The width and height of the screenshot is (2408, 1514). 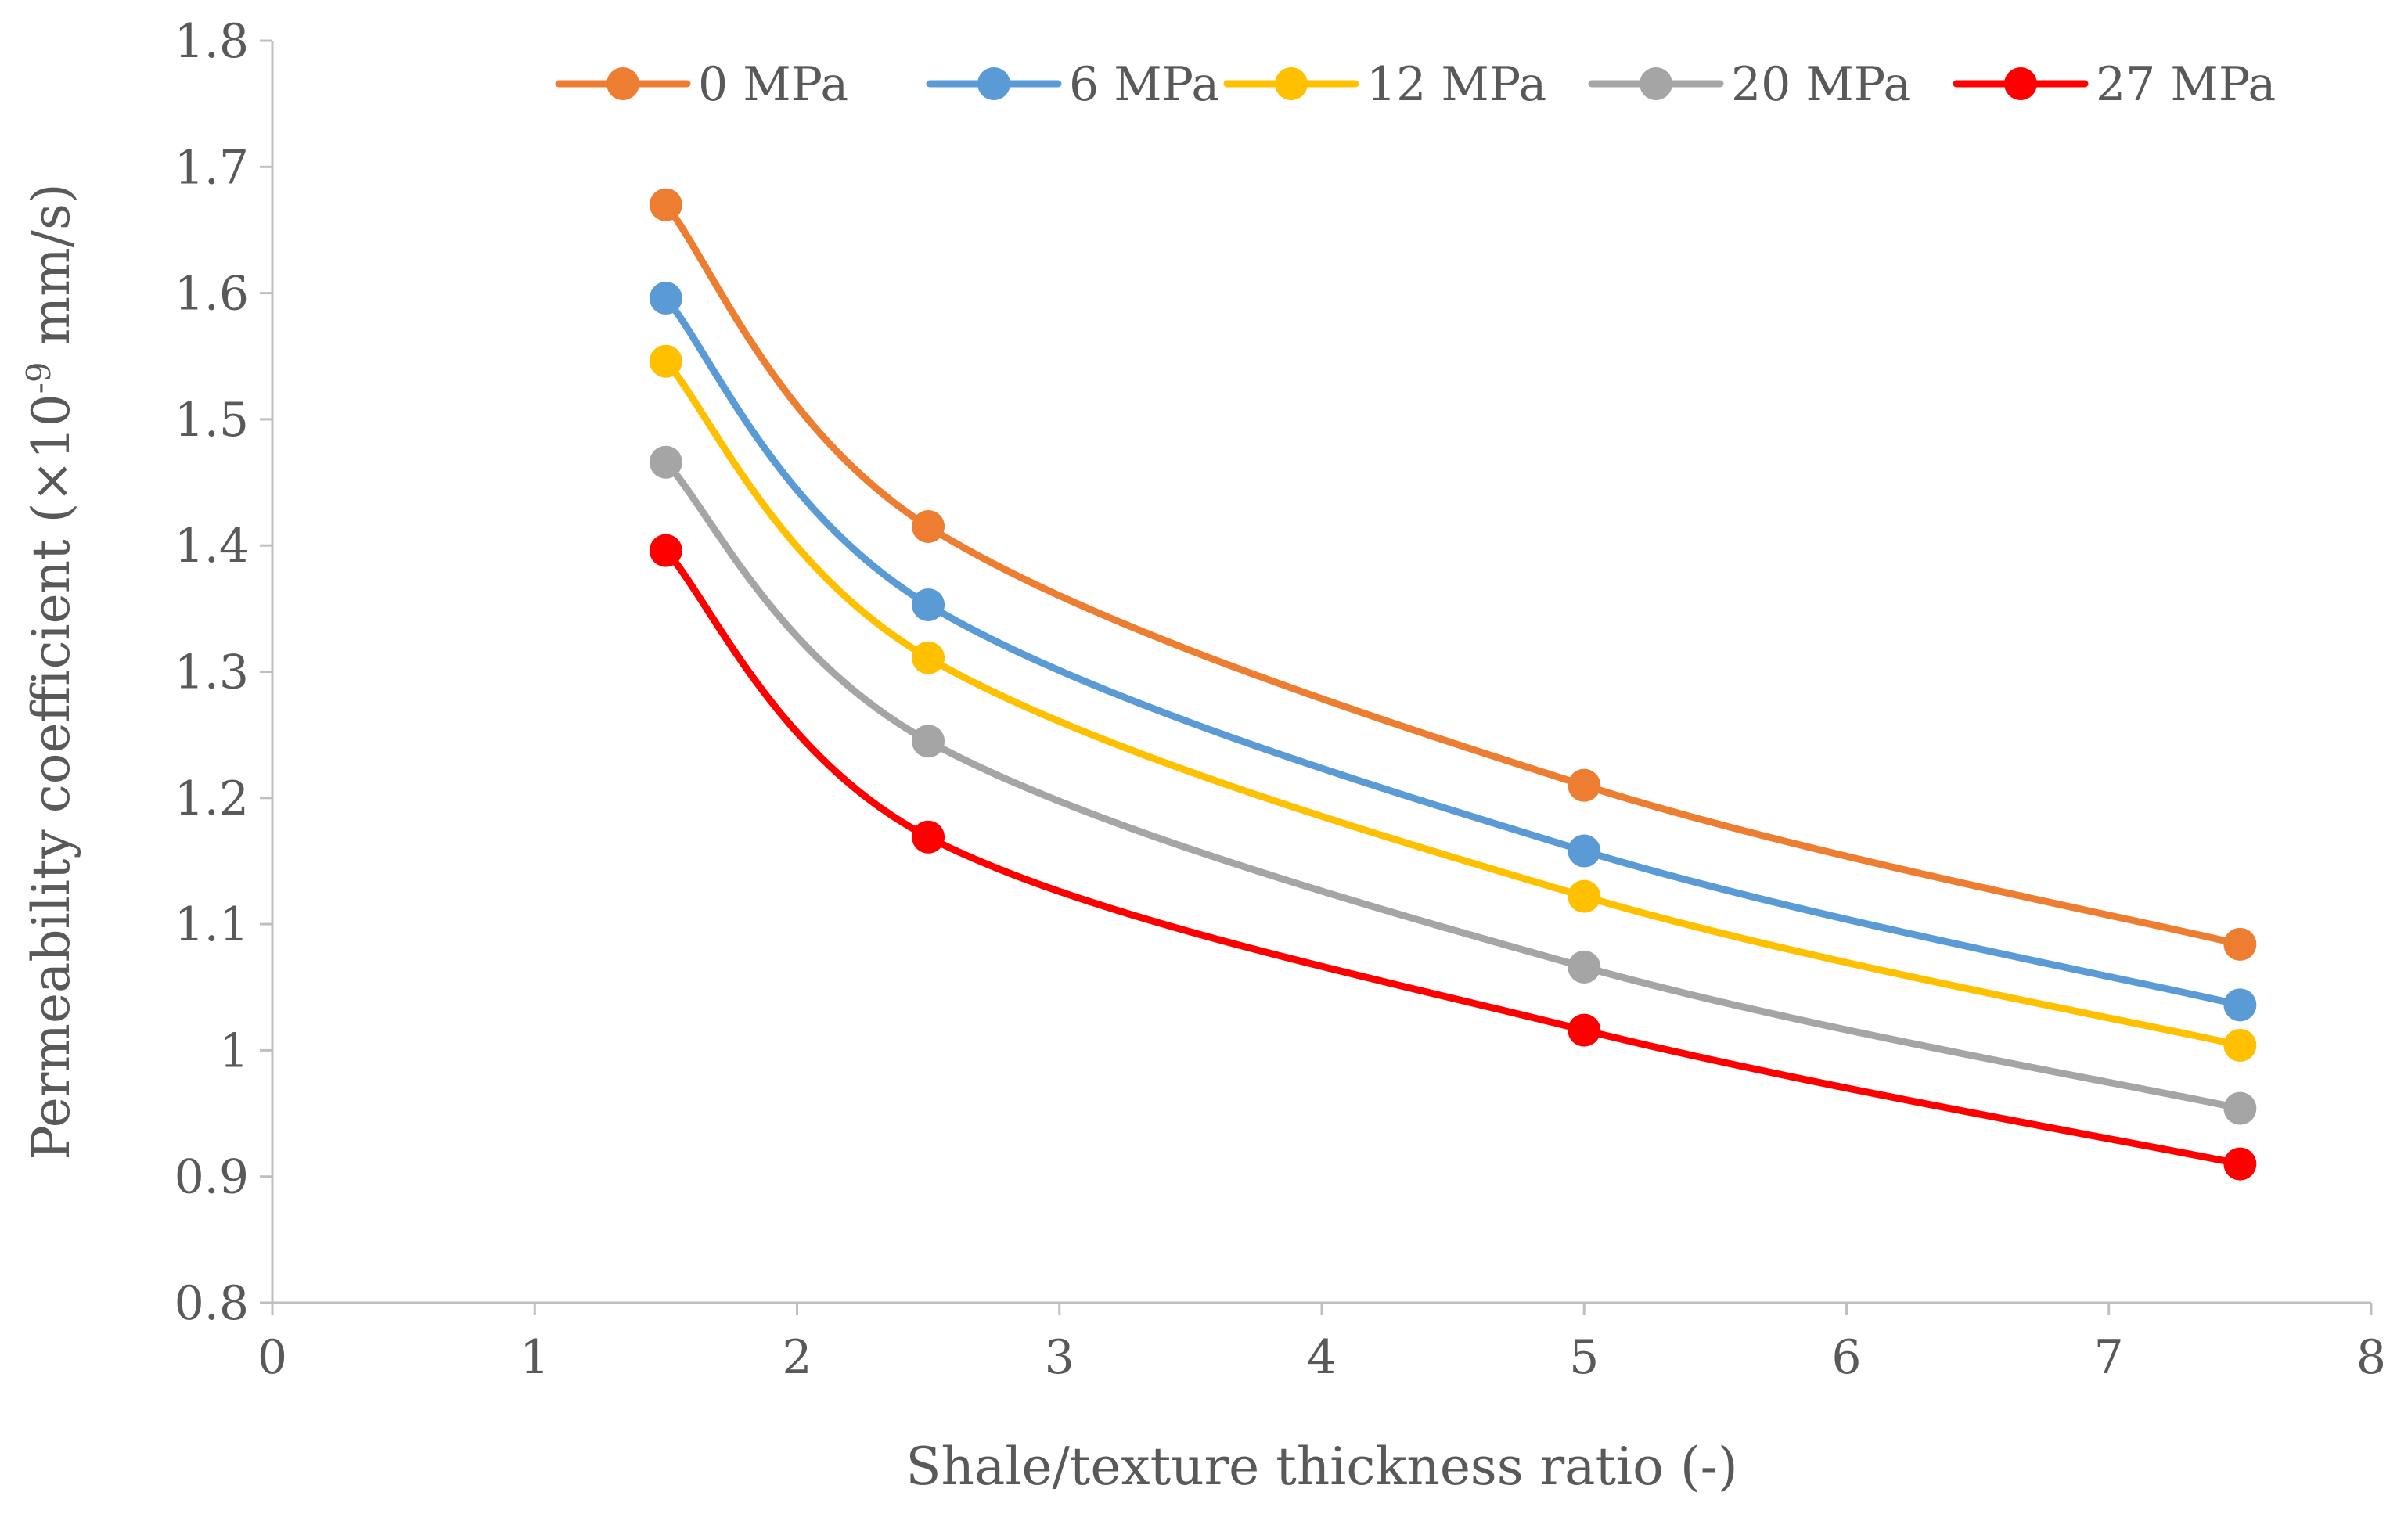 What do you see at coordinates (212, 294) in the screenshot?
I see `y-tick-label: 1.6` at bounding box center [212, 294].